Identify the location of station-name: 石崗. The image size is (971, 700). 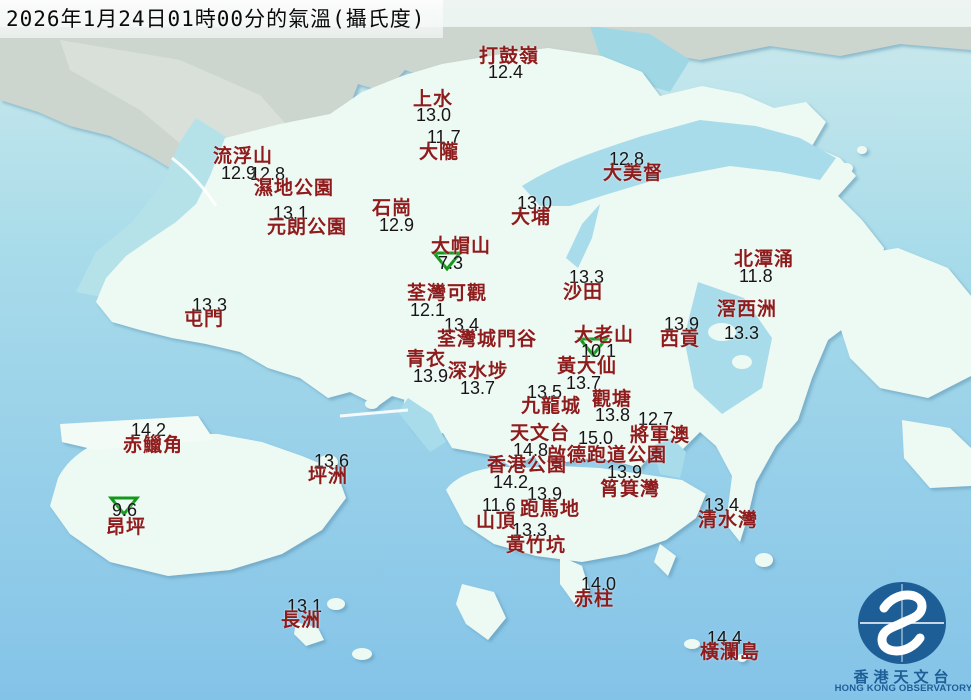
(392, 208).